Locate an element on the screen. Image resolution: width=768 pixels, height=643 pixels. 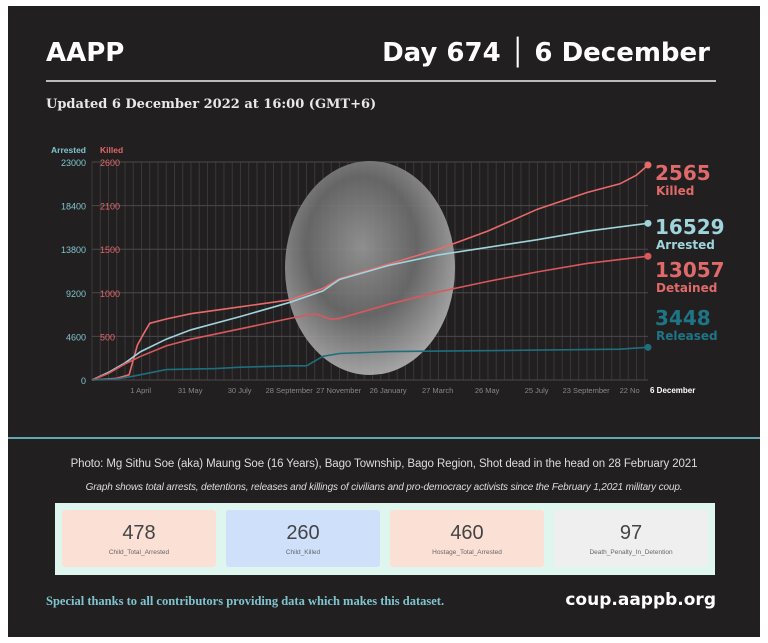
series-line-detained is located at coordinates (370, 318).